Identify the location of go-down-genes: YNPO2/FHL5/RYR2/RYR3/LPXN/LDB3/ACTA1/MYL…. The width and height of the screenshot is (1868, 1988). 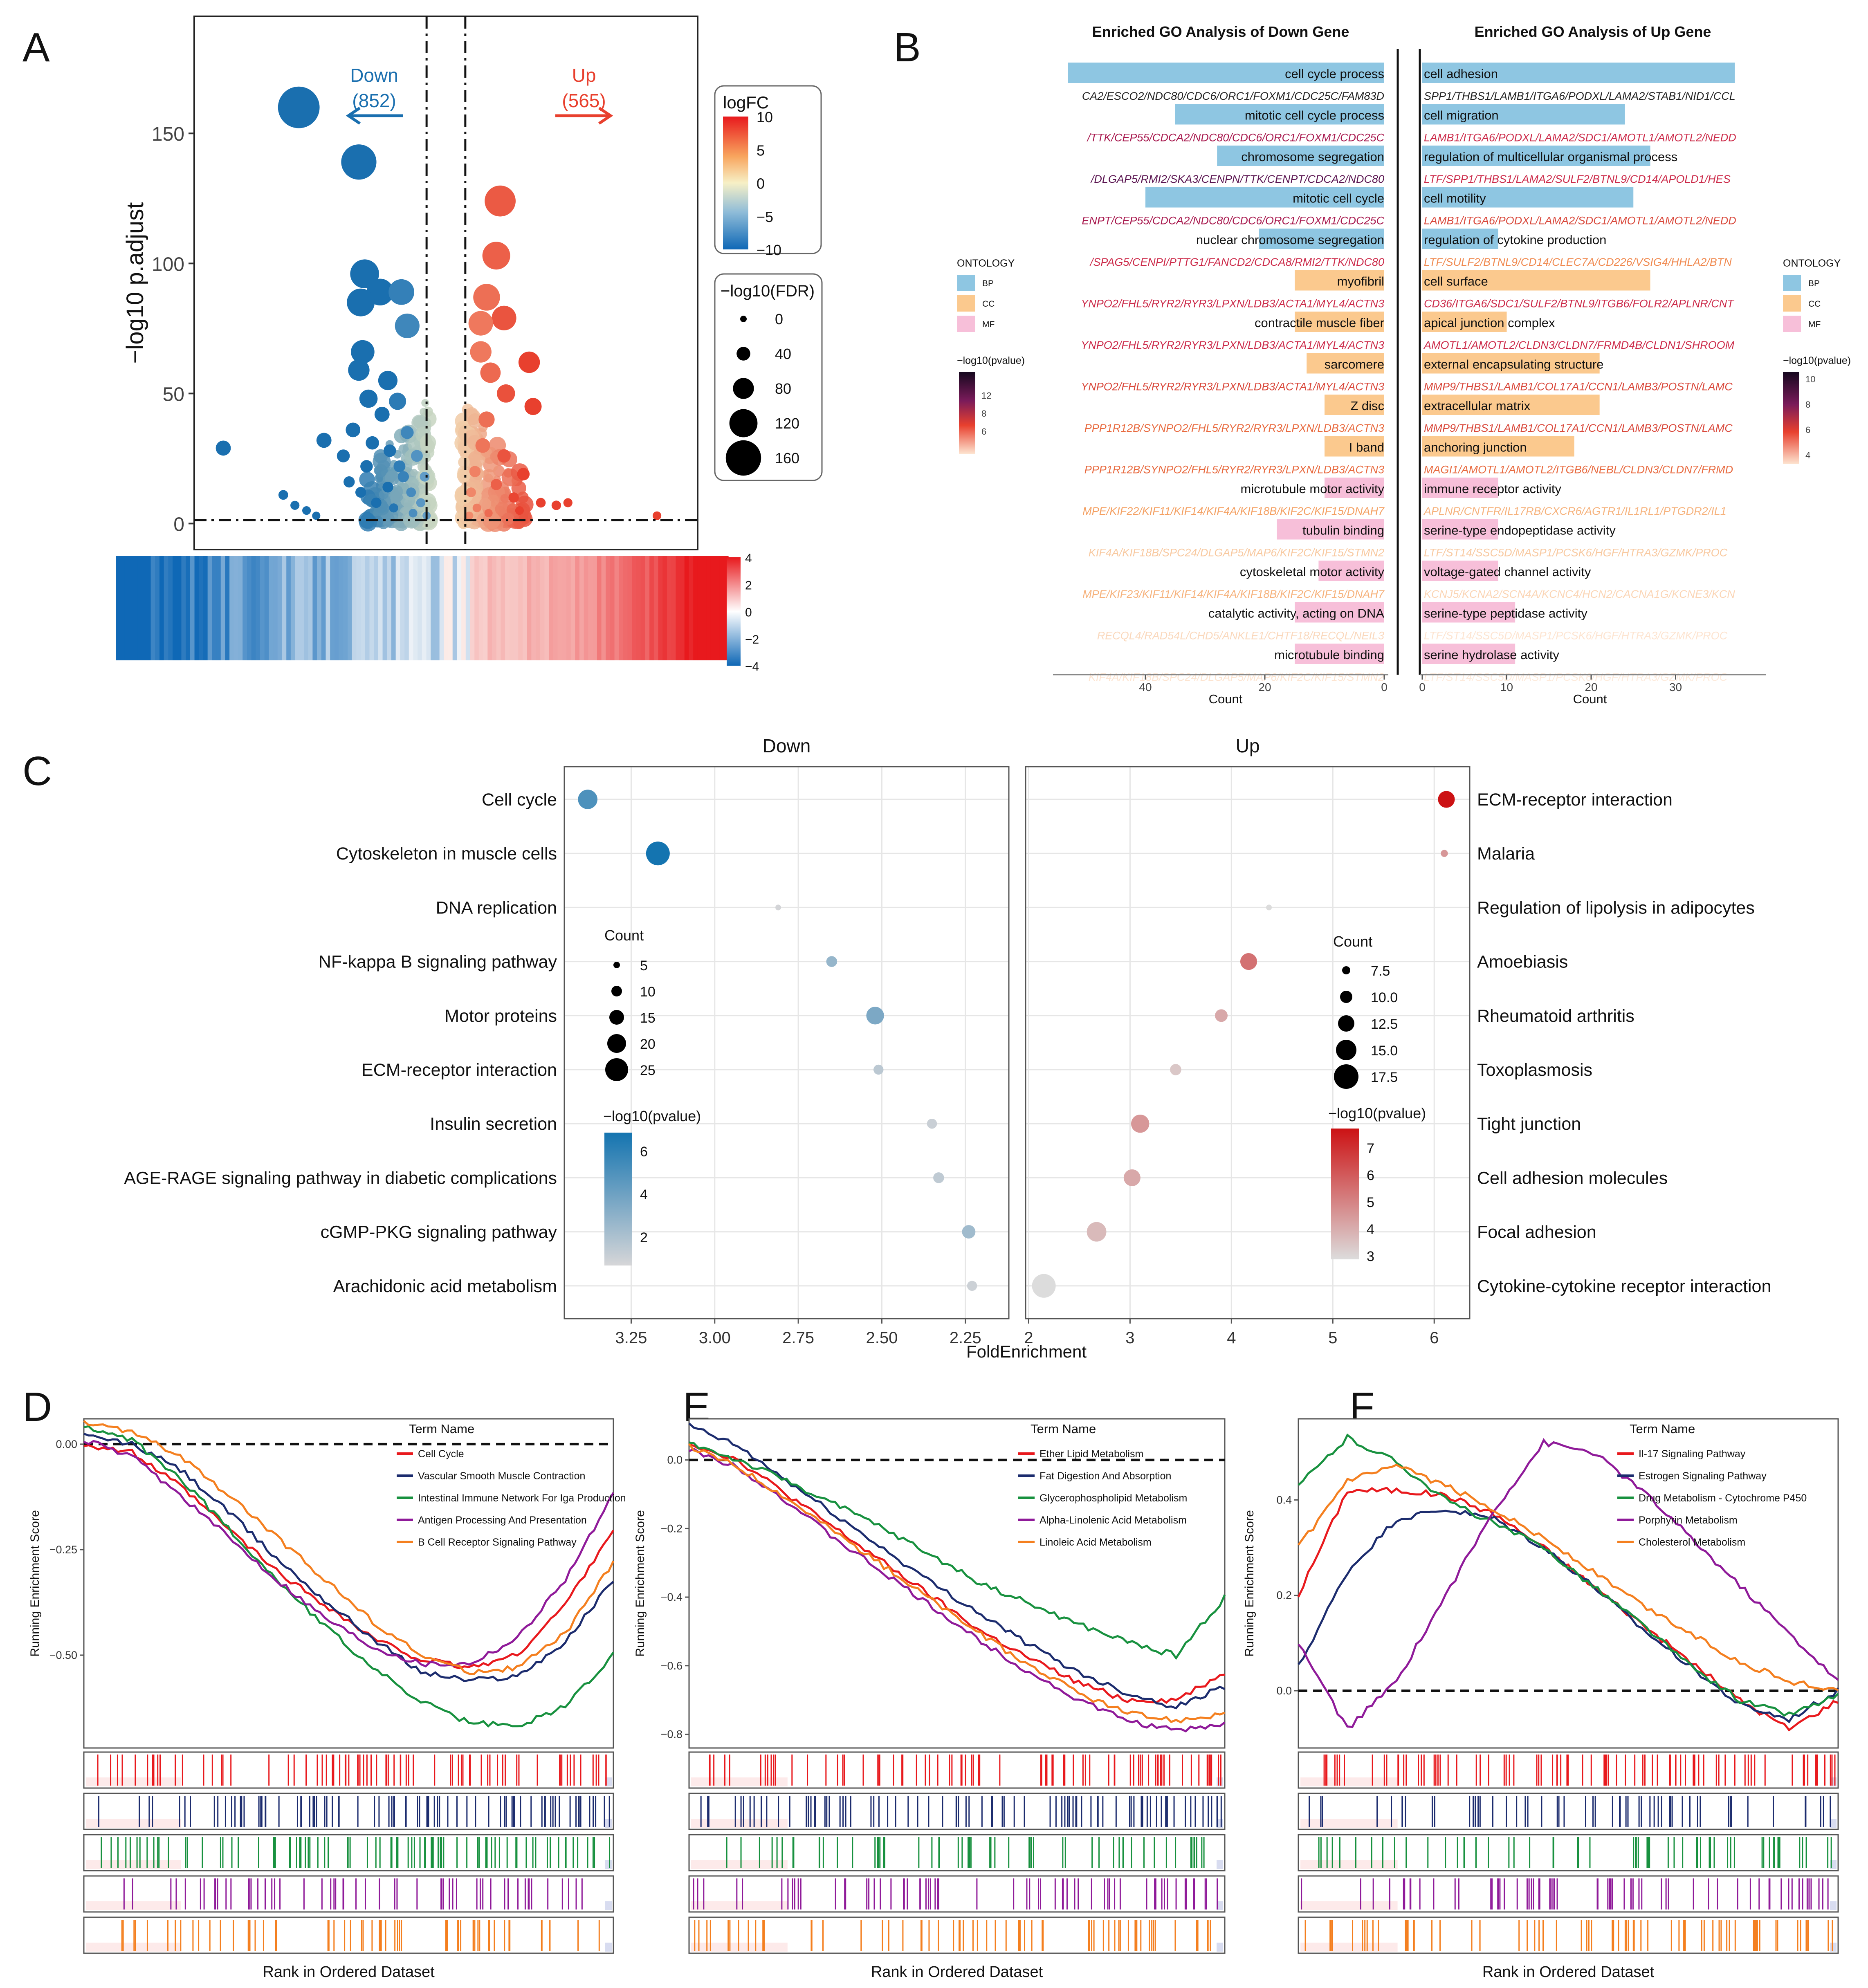
(1232, 345).